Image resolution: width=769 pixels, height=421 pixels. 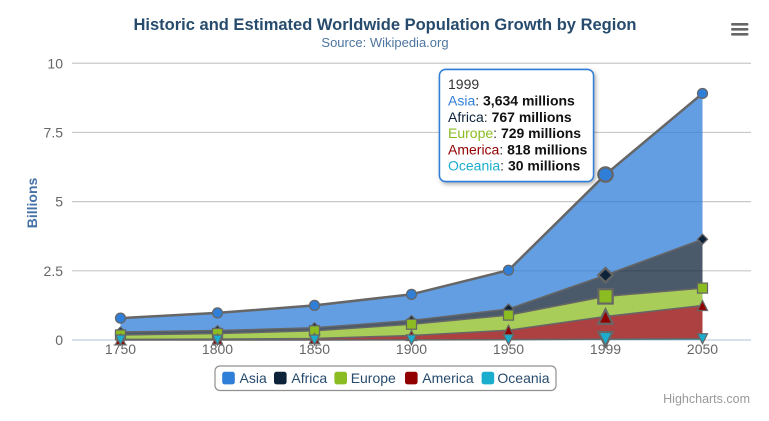 I want to click on svg-text: Africa: 767 millions, so click(x=510, y=117).